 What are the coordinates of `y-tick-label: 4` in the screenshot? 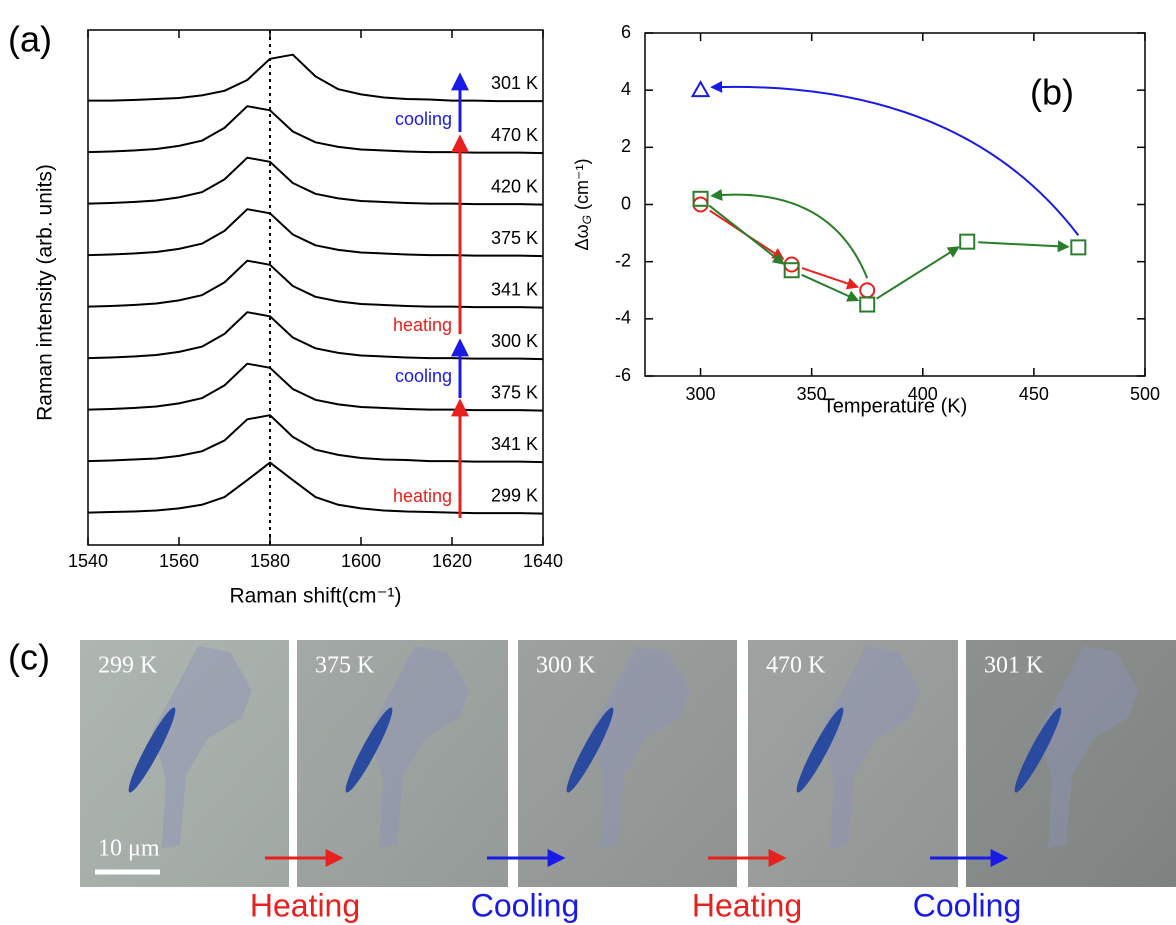 It's located at (626, 89).